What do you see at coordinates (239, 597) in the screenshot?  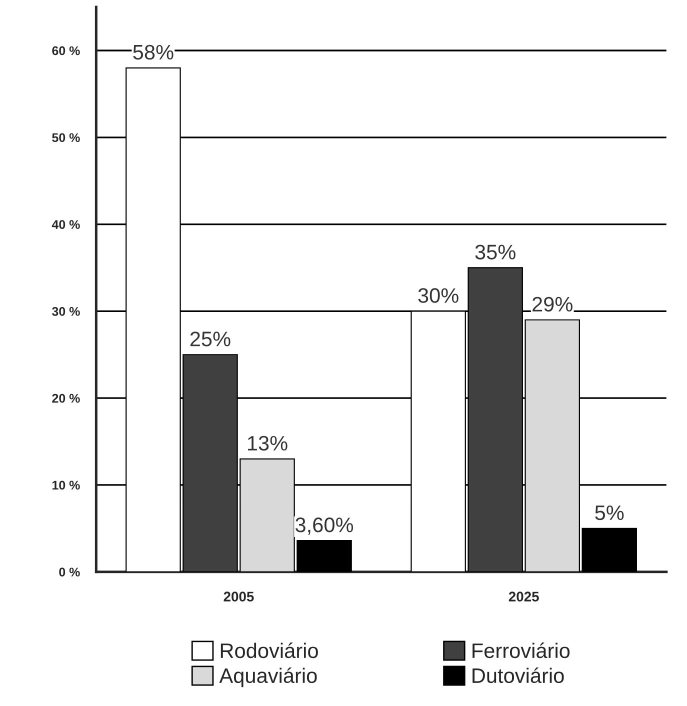 I see `x-tick-label: 2005` at bounding box center [239, 597].